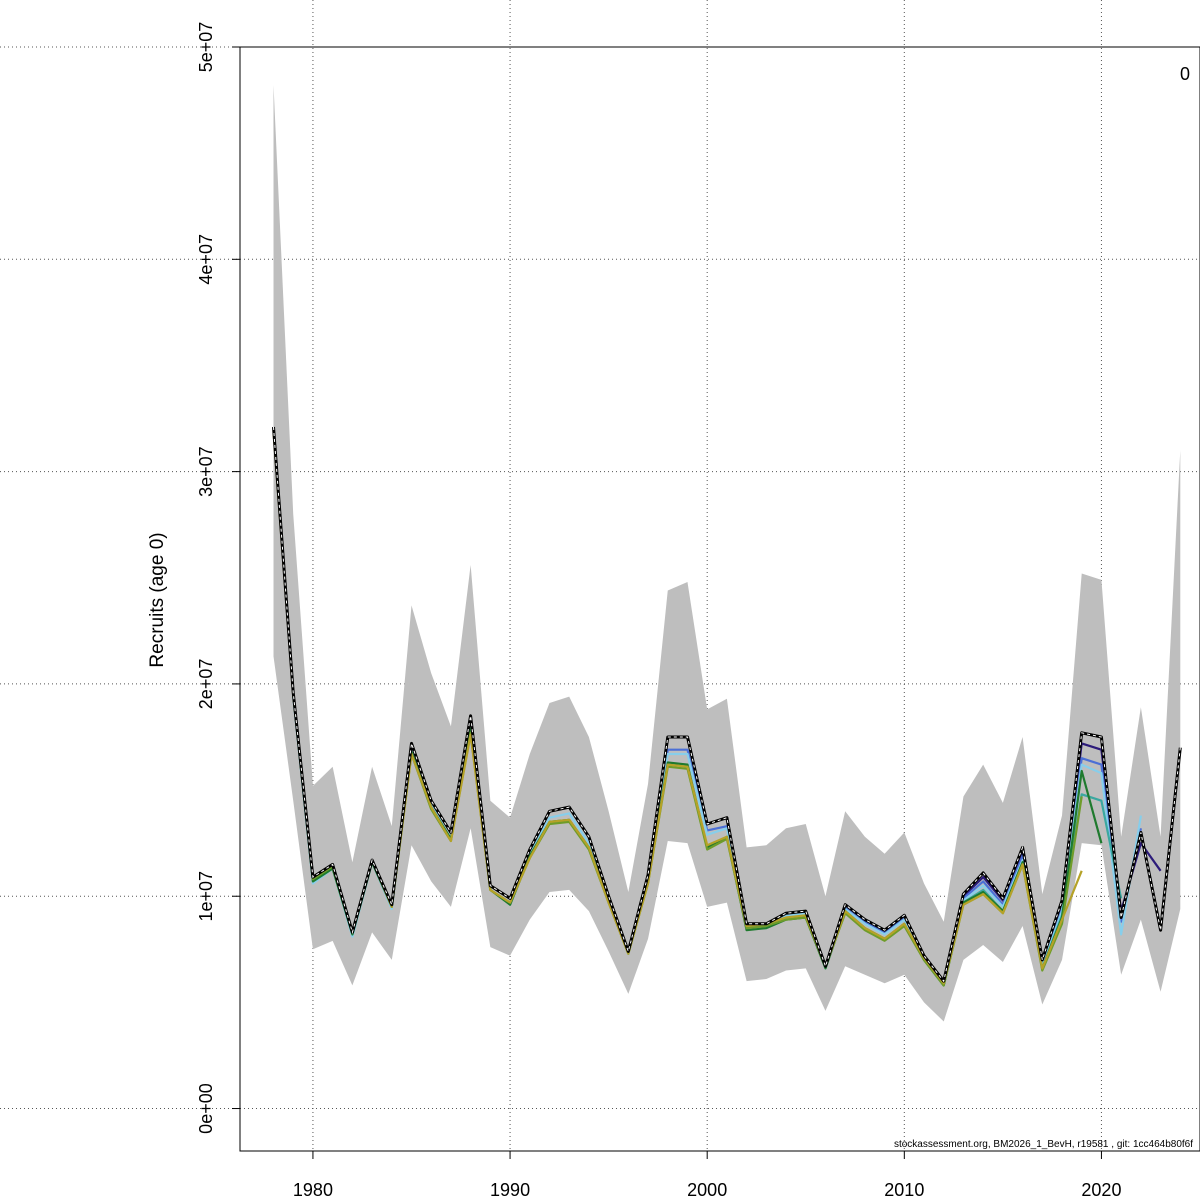 This screenshot has width=1200, height=1200. What do you see at coordinates (1185, 74) in the screenshot?
I see `panel-corner-label: 0` at bounding box center [1185, 74].